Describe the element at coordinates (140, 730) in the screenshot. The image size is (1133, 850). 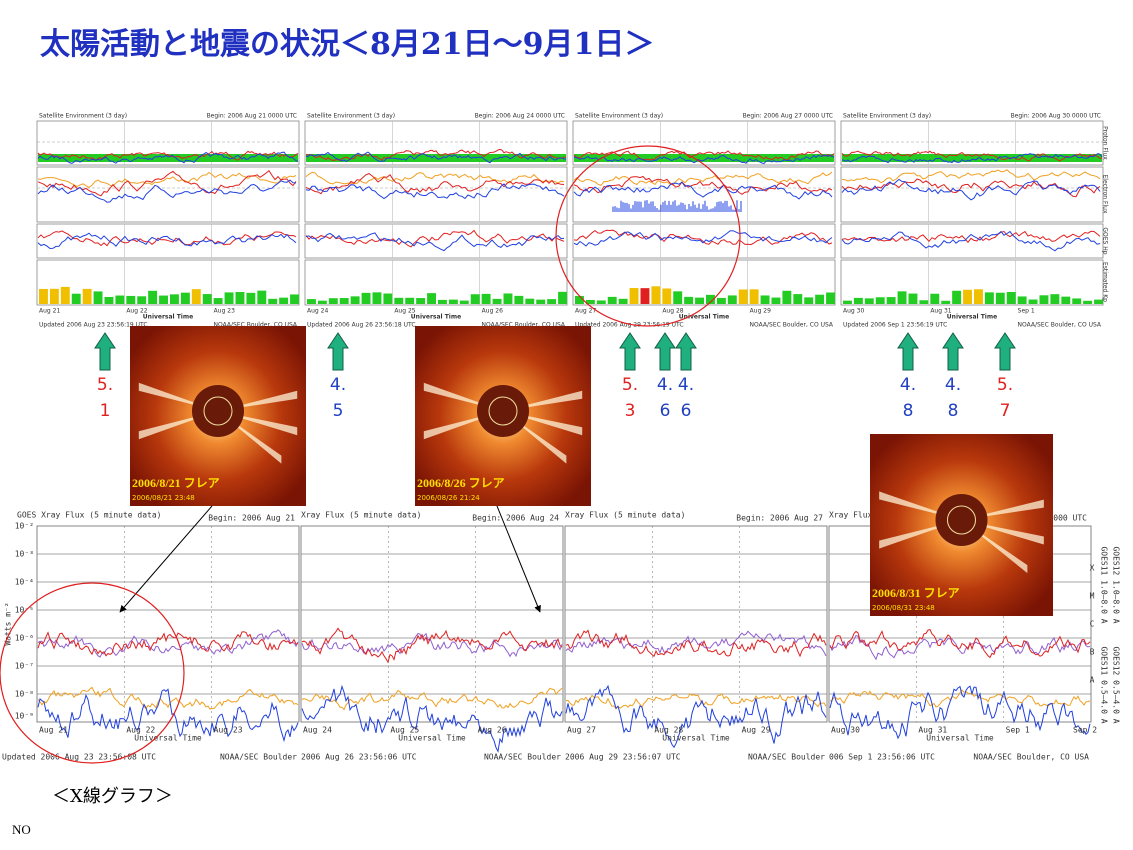
I see `date-label: Aug 22` at that location.